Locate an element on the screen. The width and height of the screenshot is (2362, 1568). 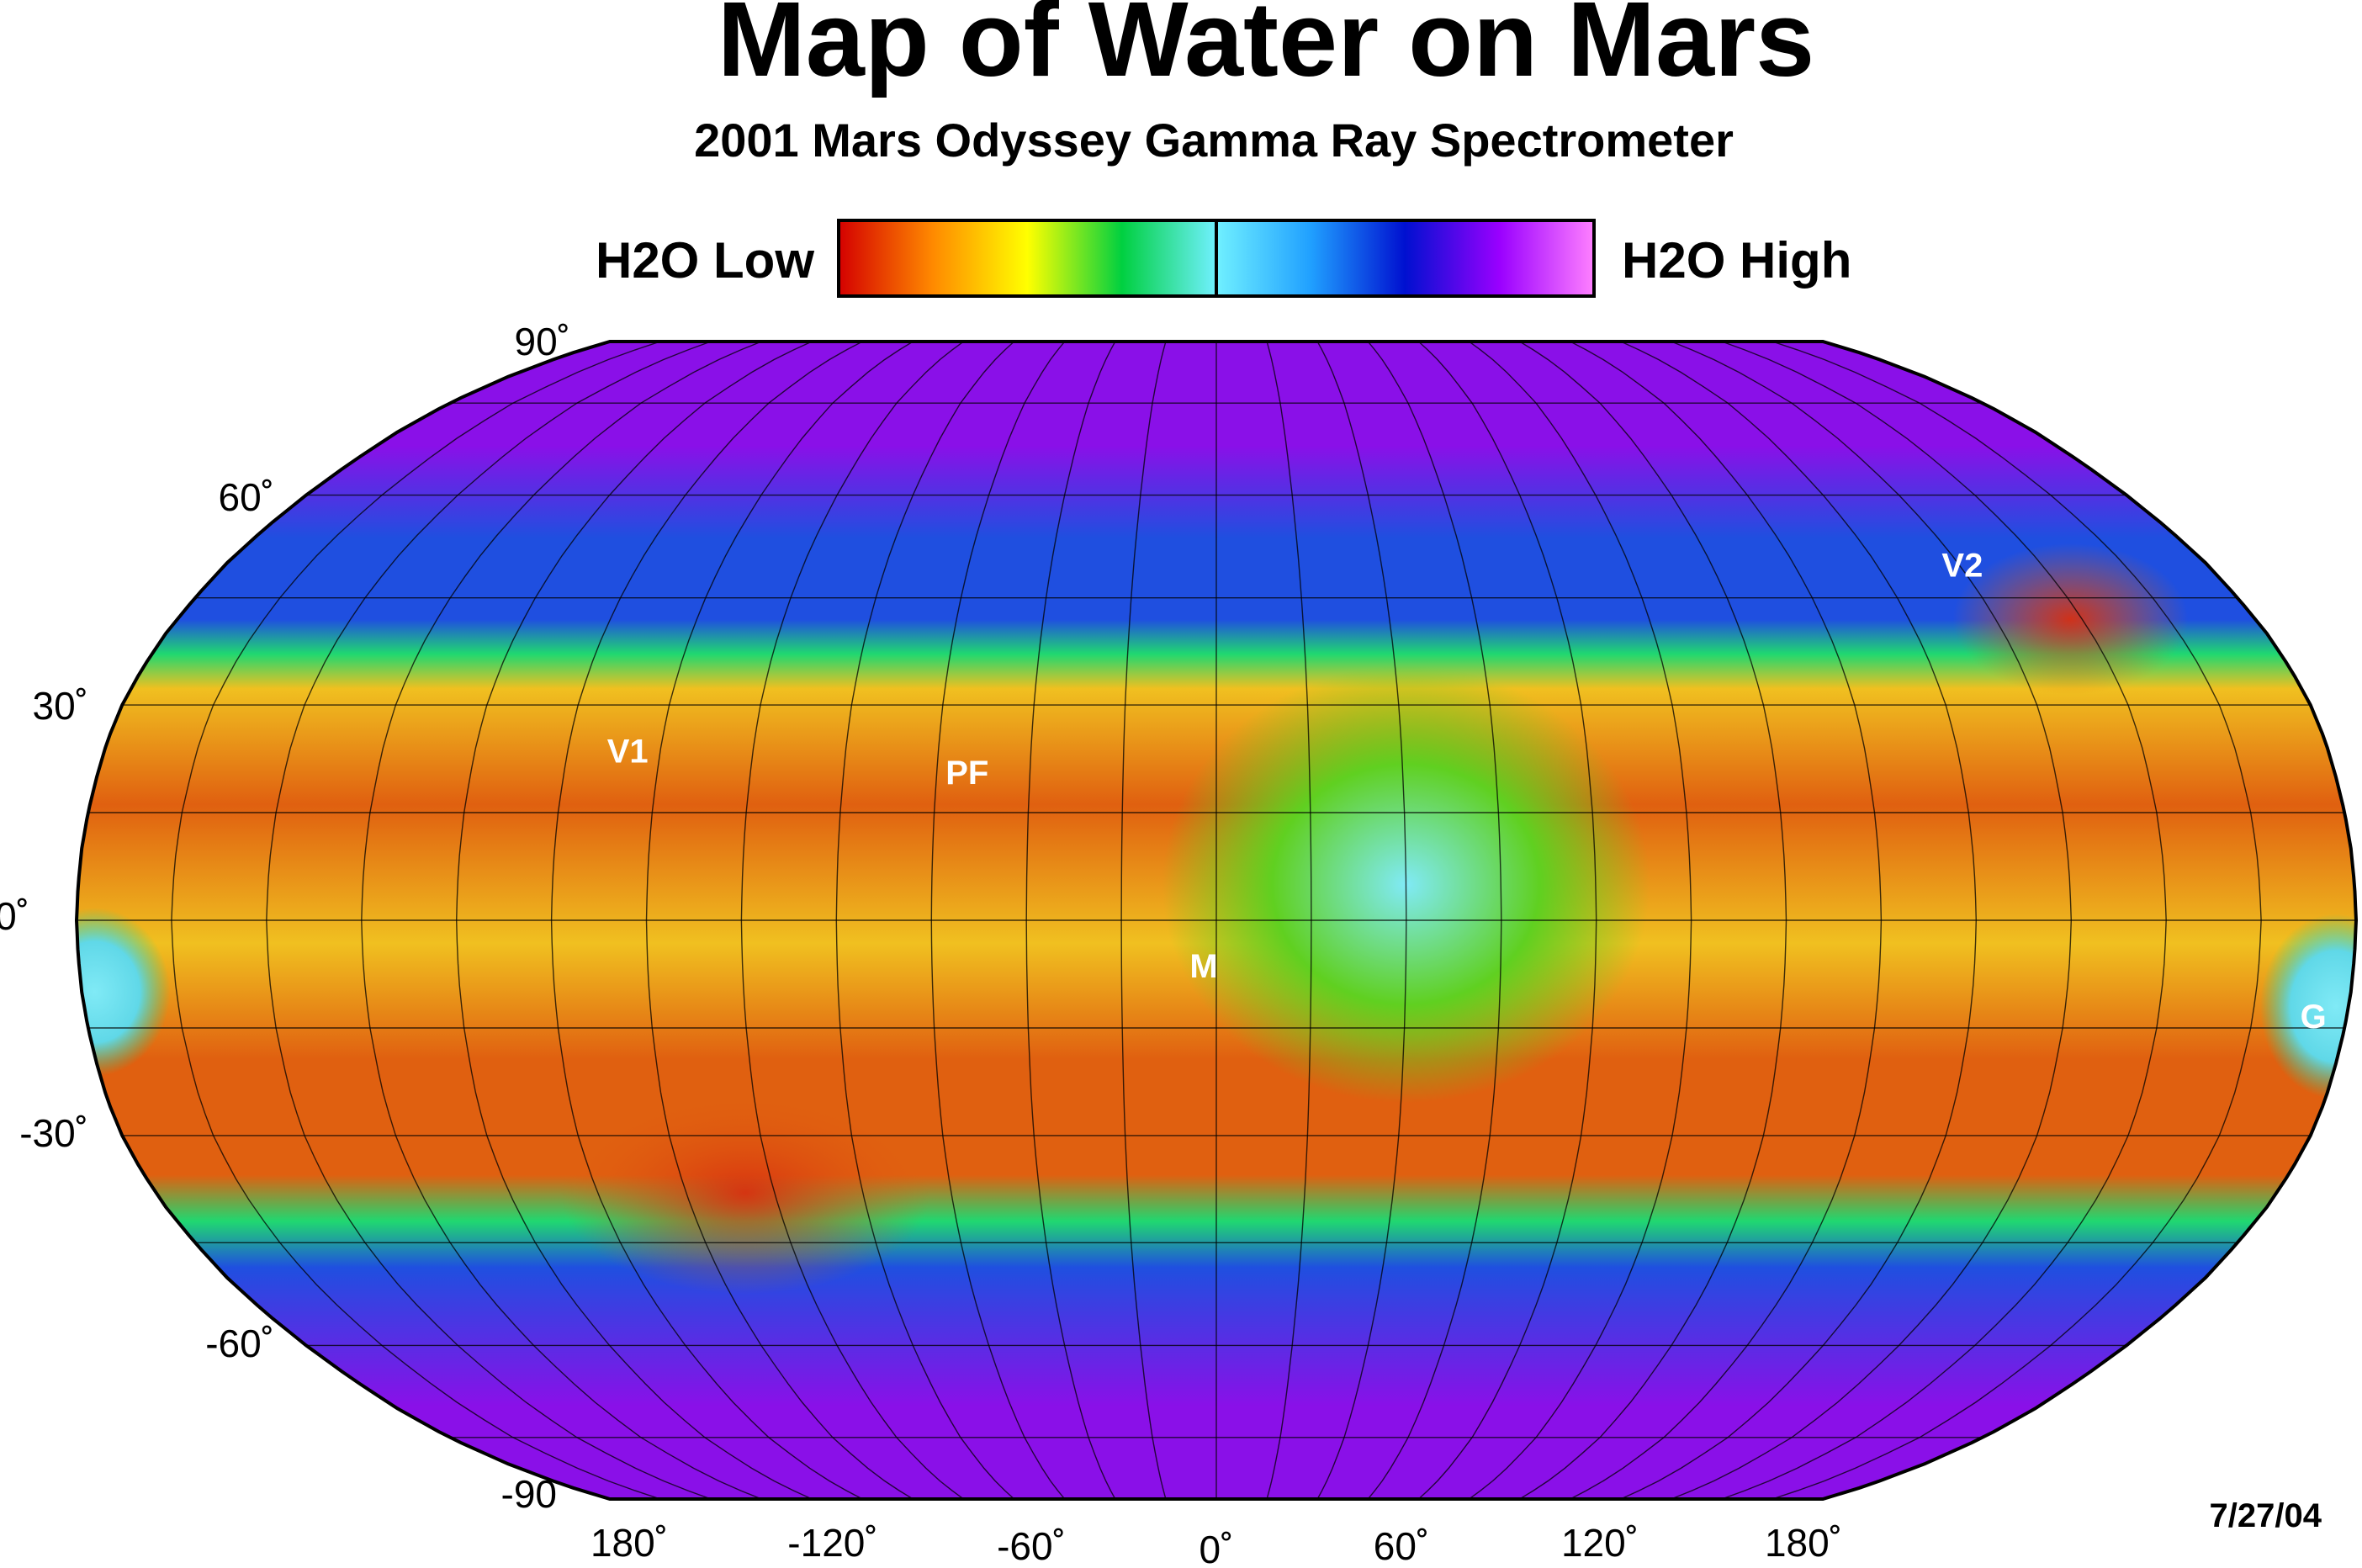
legend-low-label: H2O Low is located at coordinates (705, 260).